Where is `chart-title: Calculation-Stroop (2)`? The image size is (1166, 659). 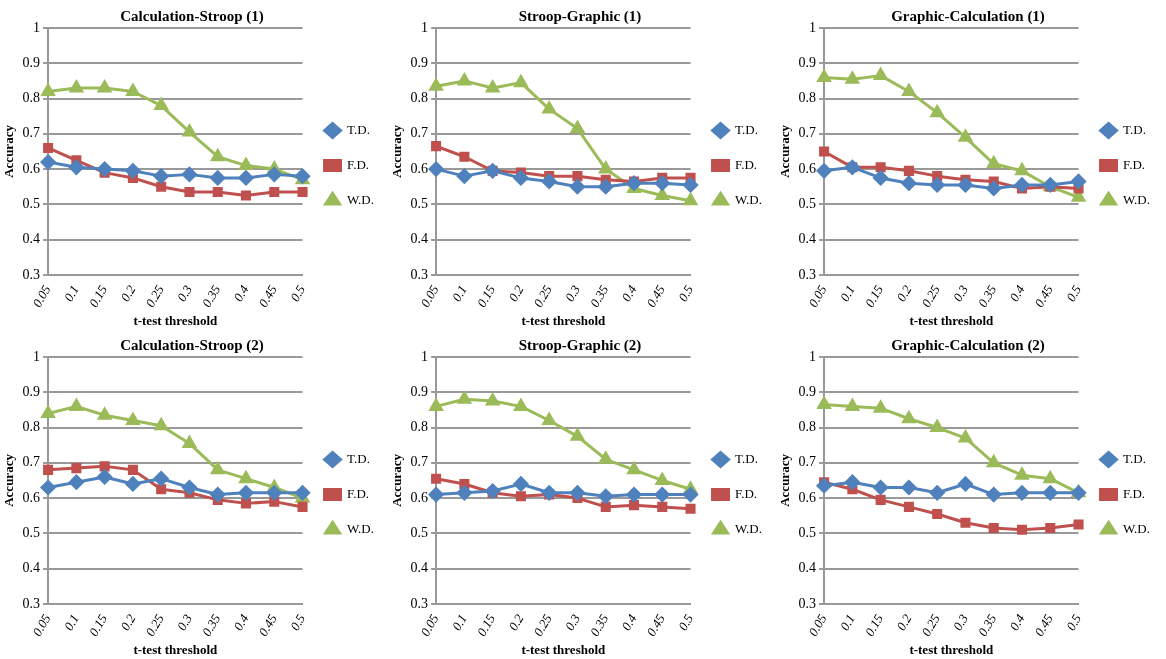
chart-title: Calculation-Stroop (2) is located at coordinates (192, 345).